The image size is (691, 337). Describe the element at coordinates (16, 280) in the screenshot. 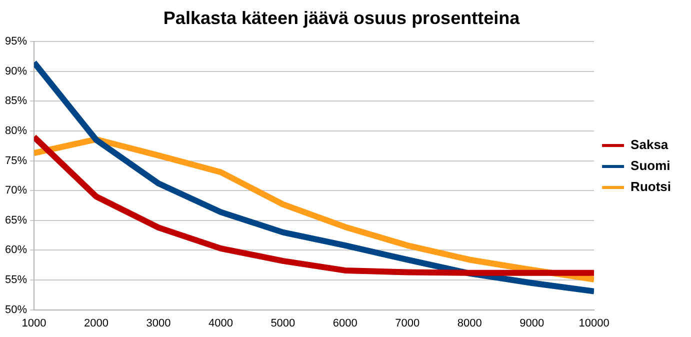

I see `y-tick-label: 55%` at that location.